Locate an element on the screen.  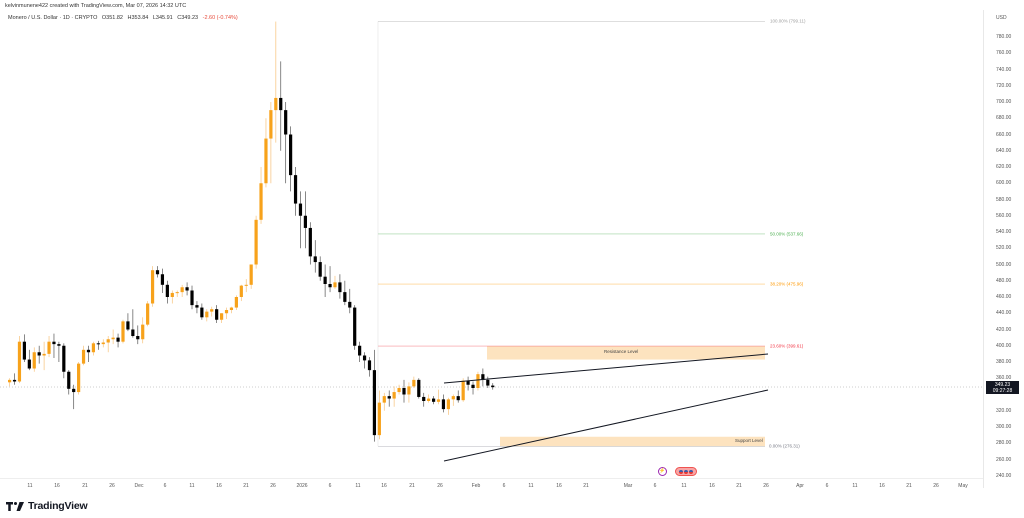
close-value: C349.23 is located at coordinates (188, 18).